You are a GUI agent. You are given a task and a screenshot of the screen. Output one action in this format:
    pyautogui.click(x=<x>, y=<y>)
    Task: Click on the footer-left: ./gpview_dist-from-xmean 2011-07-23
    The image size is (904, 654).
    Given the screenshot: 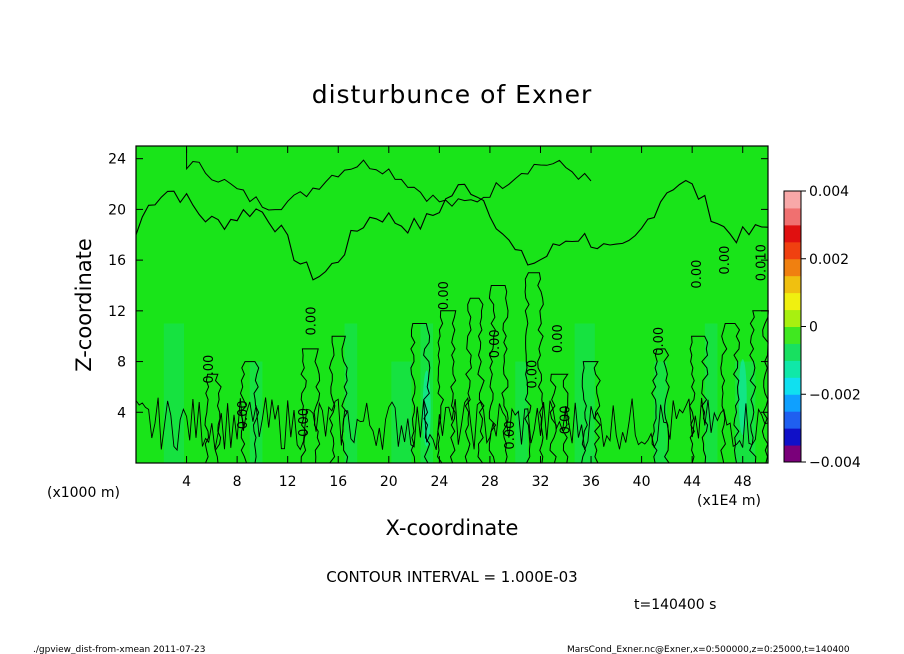 What is the action you would take?
    pyautogui.click(x=119, y=649)
    